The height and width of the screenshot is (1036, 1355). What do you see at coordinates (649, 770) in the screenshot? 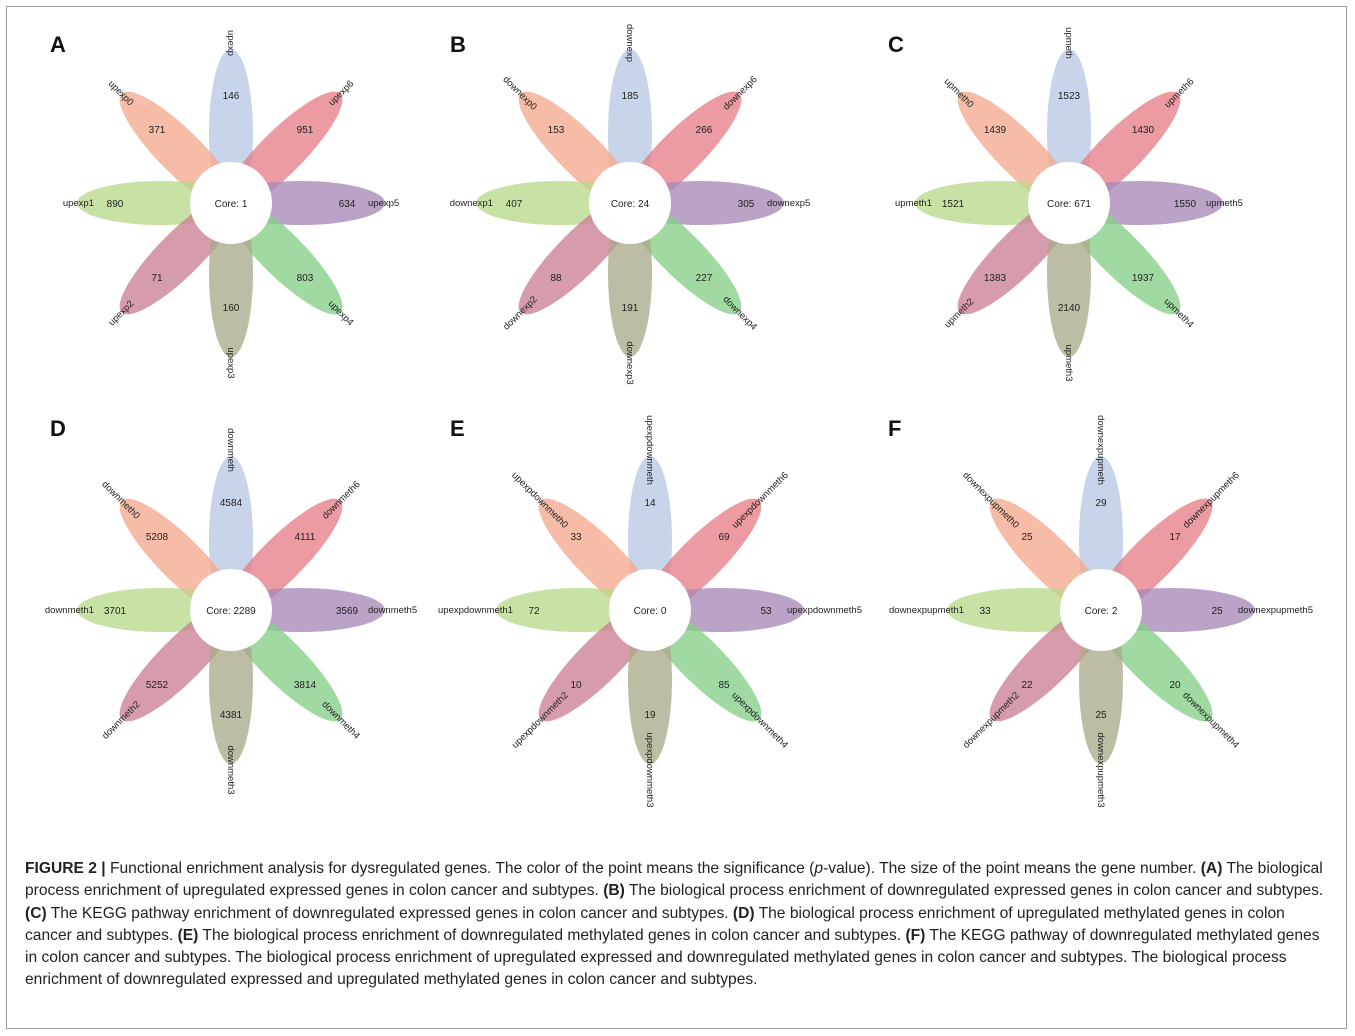
I see `set-label-bottom: upexpdownmeth3` at bounding box center [649, 770].